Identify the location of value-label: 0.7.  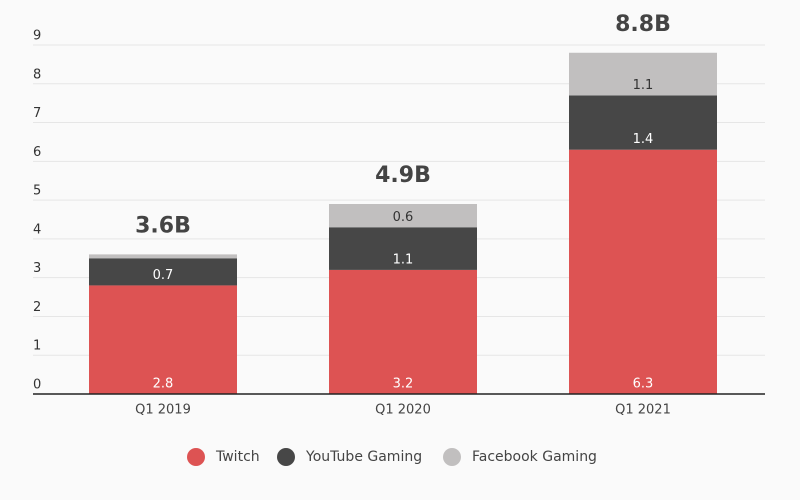
(163, 275).